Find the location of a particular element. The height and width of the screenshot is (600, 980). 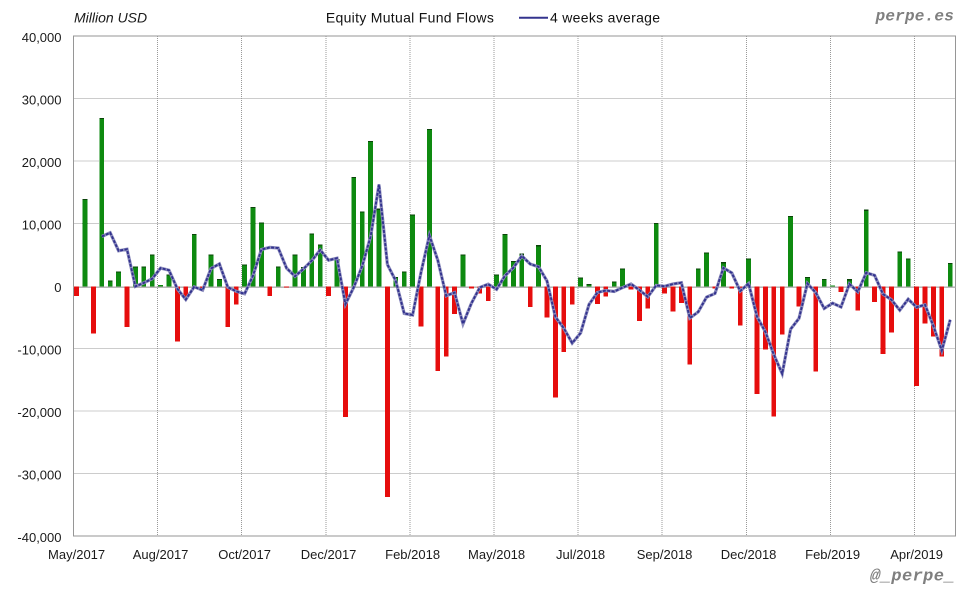

svg-text: Dec/2017 is located at coordinates (329, 554).